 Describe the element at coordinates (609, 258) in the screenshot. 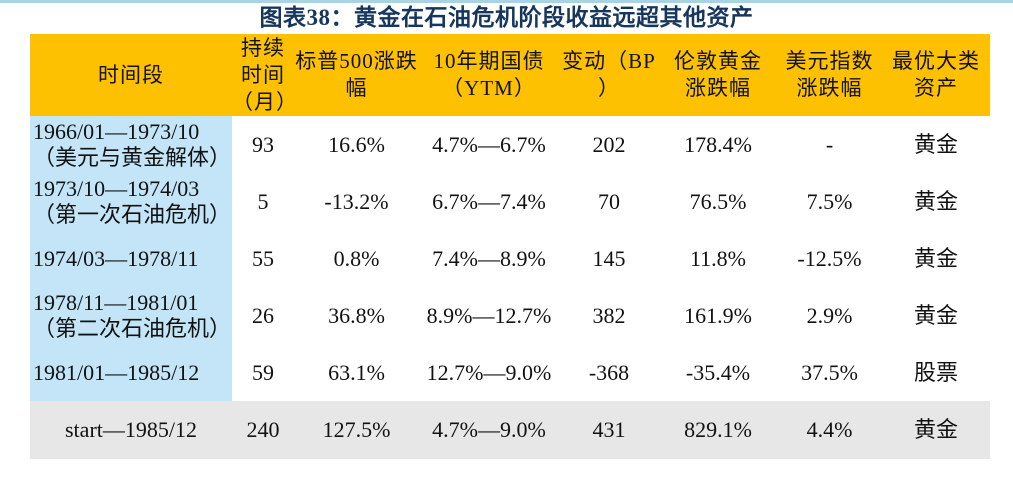

I see `cell-bp-change: 145` at that location.